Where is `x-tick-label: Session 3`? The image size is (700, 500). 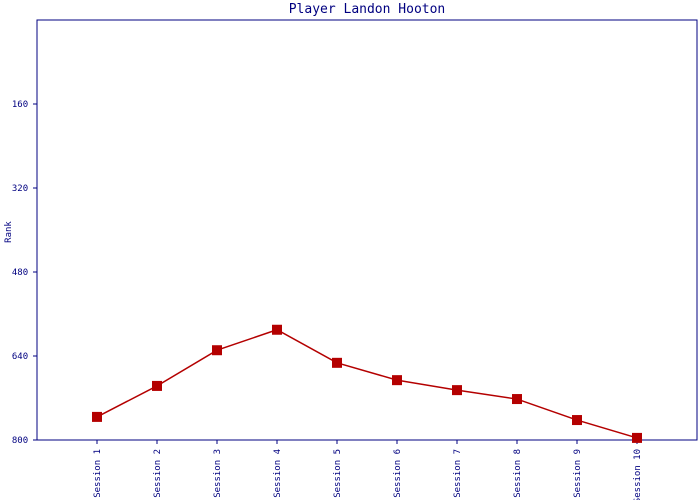 x-tick-label: Session 3 is located at coordinates (218, 473).